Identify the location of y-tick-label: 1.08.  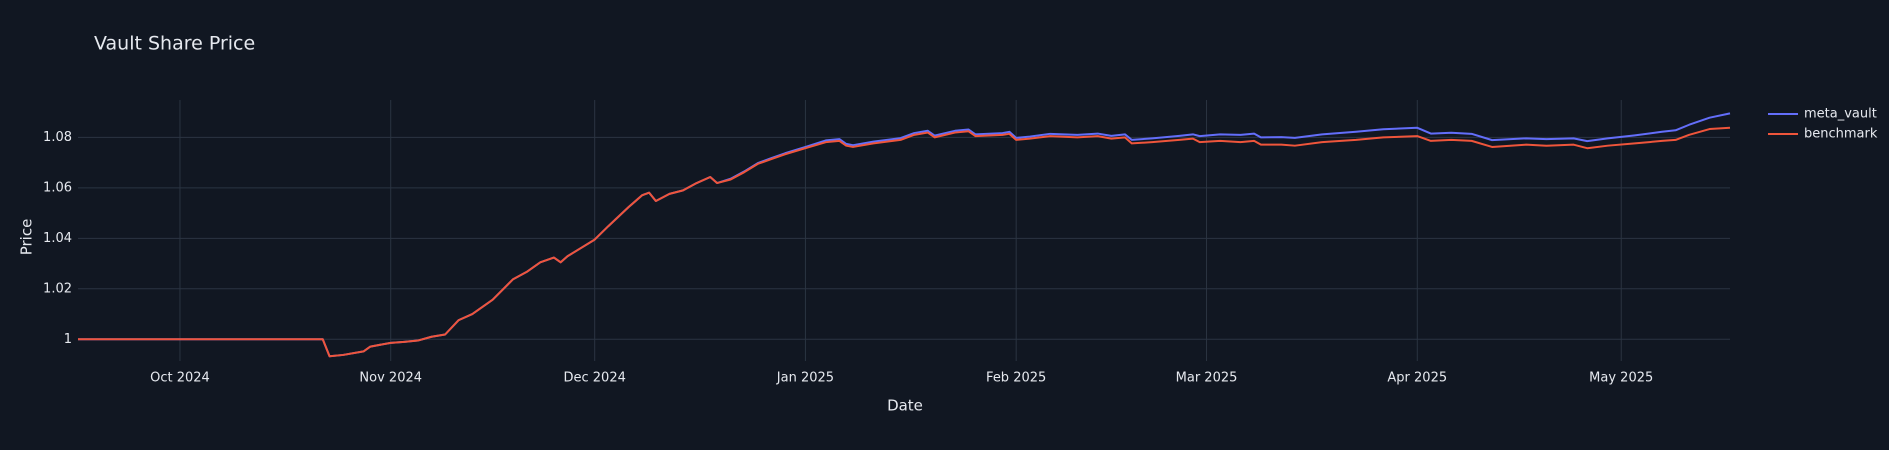
(57, 137).